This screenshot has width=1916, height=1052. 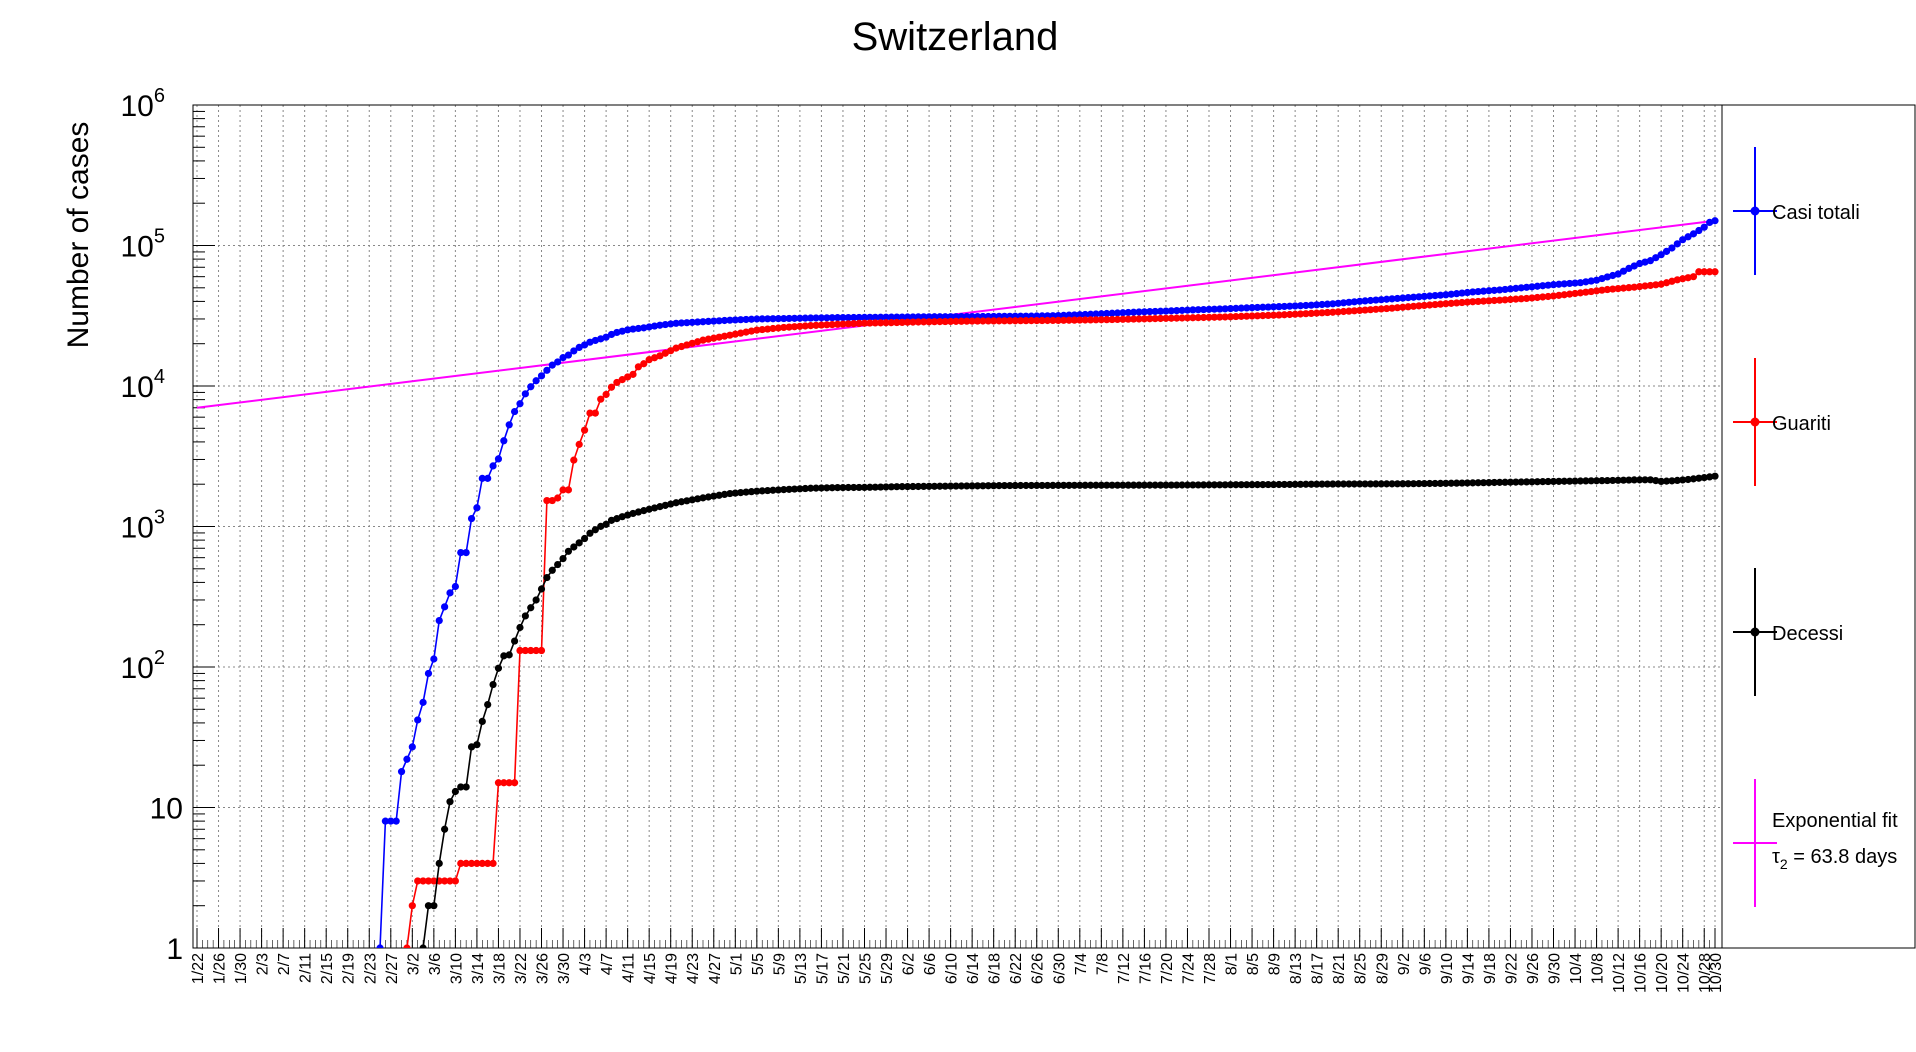 What do you see at coordinates (1818, 526) in the screenshot?
I see `legend-frame` at bounding box center [1818, 526].